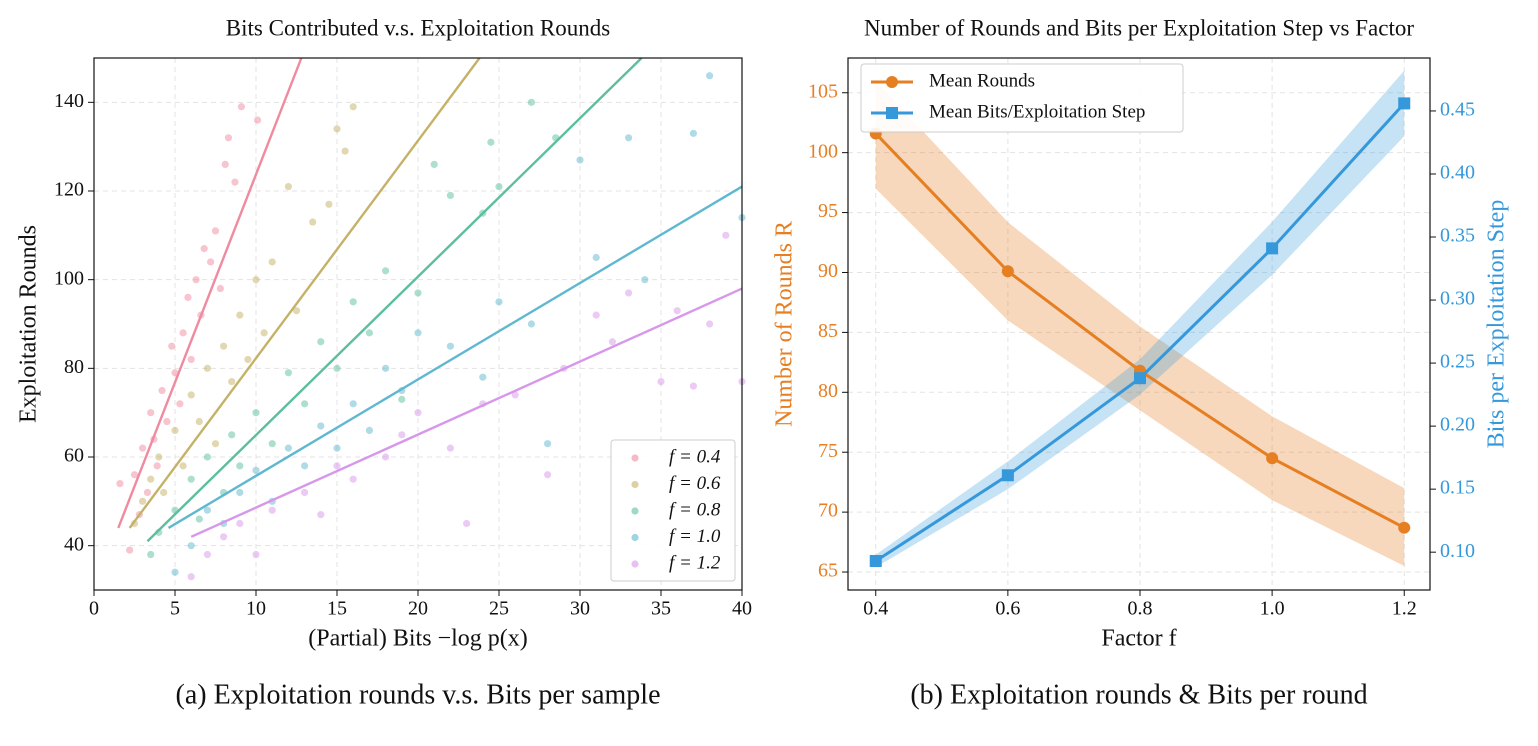 This screenshot has width=1538, height=746. Describe the element at coordinates (29, 324) in the screenshot. I see `y-axis-label: Exploitation Rounds` at that location.